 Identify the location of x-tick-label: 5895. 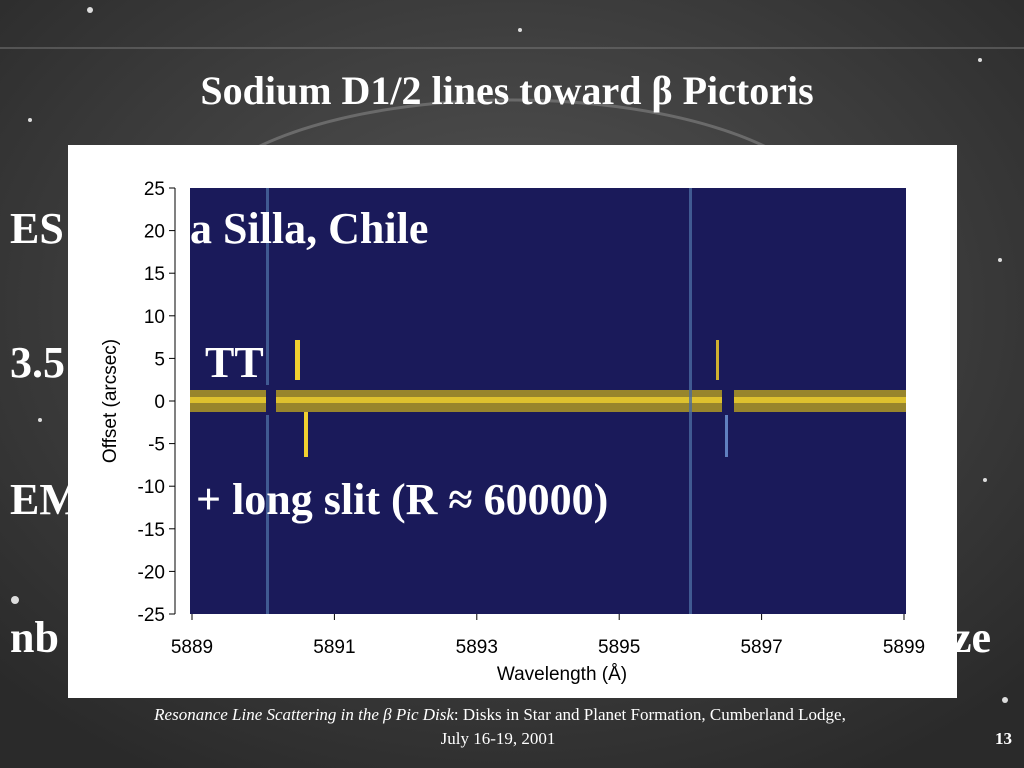
(619, 647).